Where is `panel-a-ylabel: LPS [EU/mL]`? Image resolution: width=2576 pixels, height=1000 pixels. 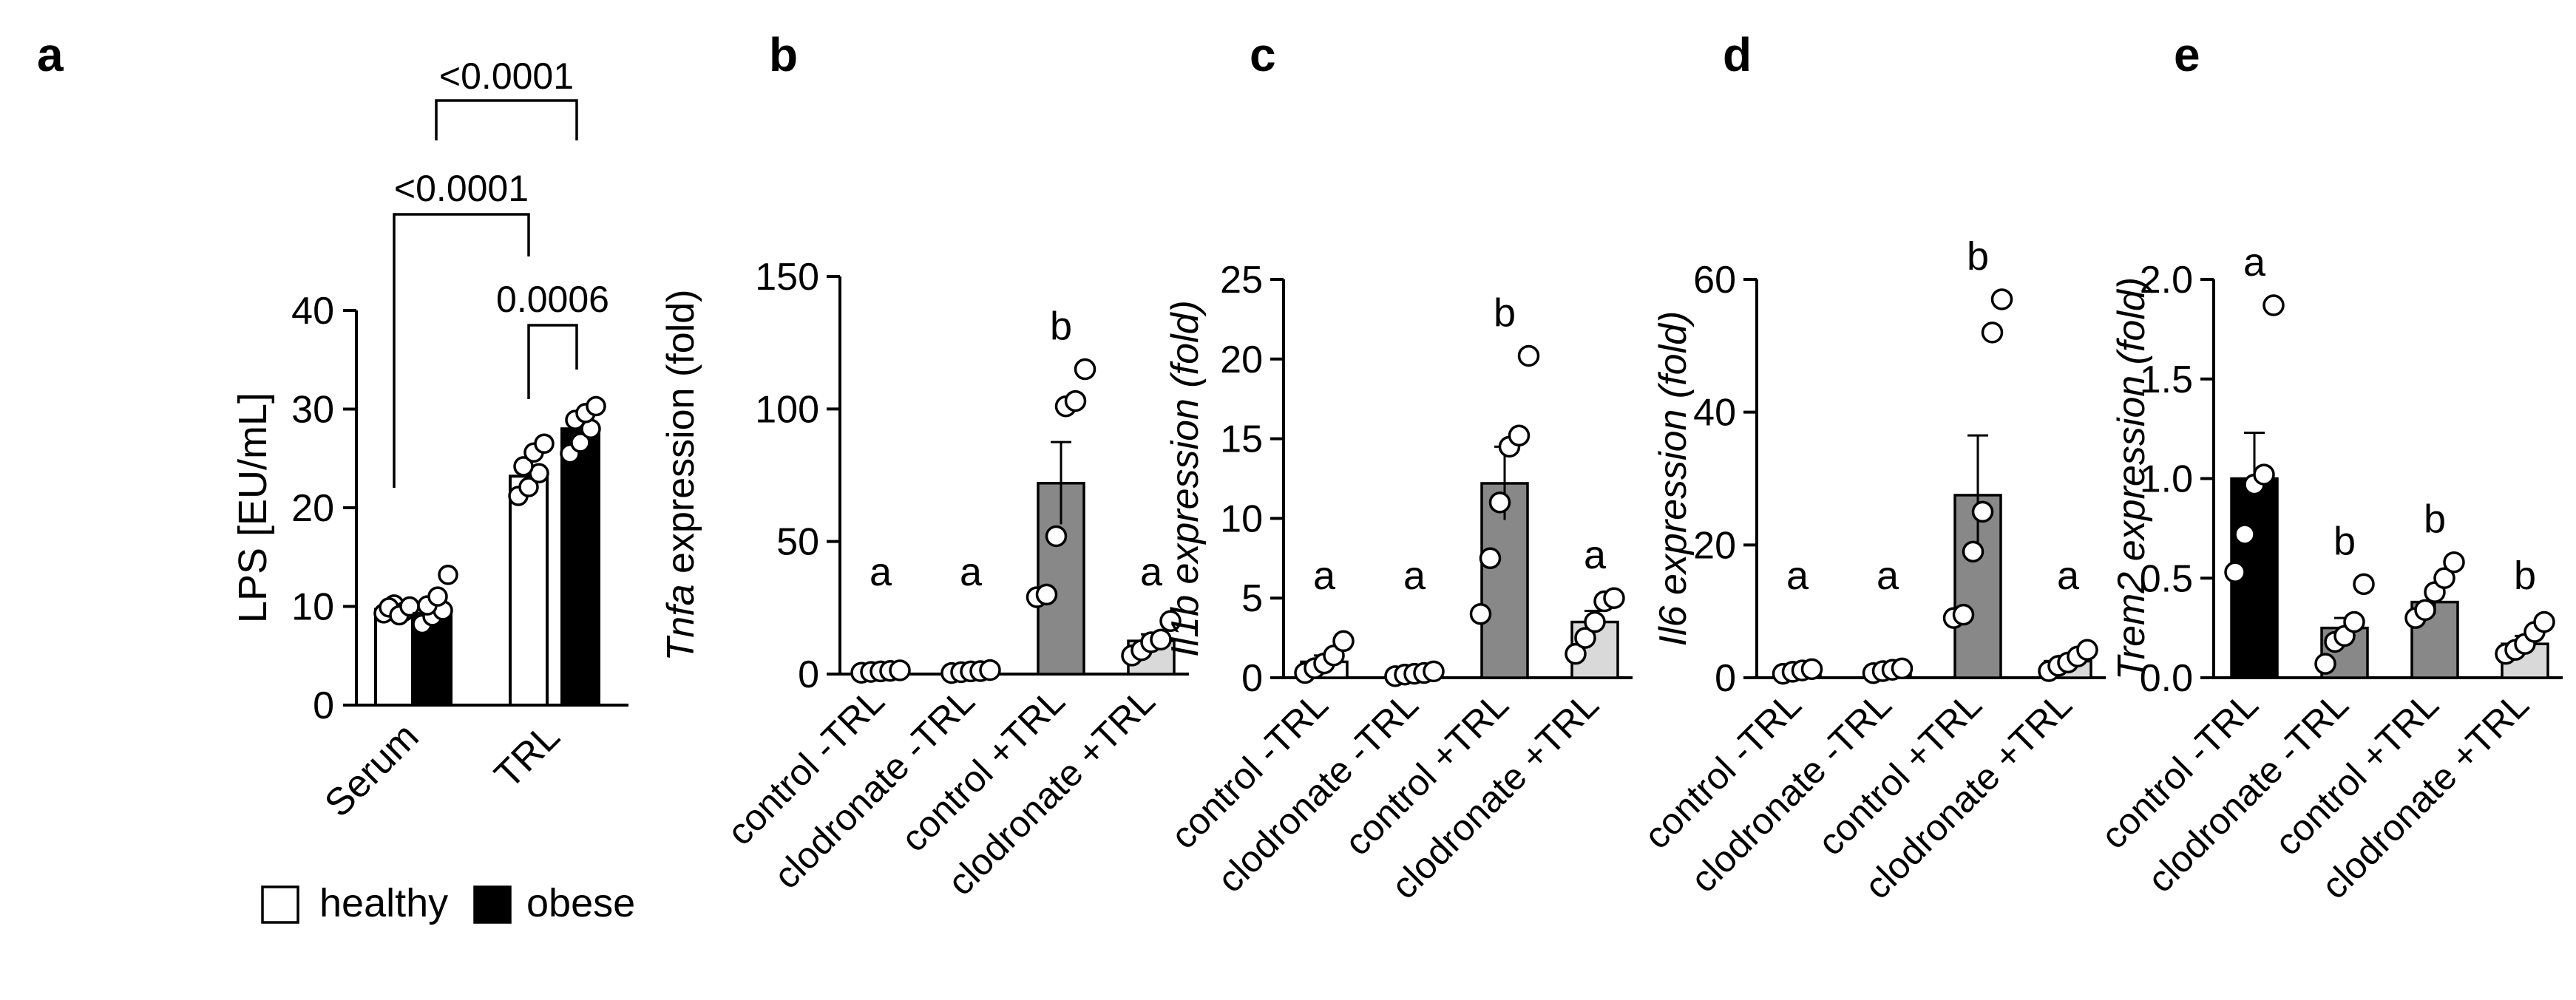
panel-a-ylabel: LPS [EU/mL] is located at coordinates (253, 508).